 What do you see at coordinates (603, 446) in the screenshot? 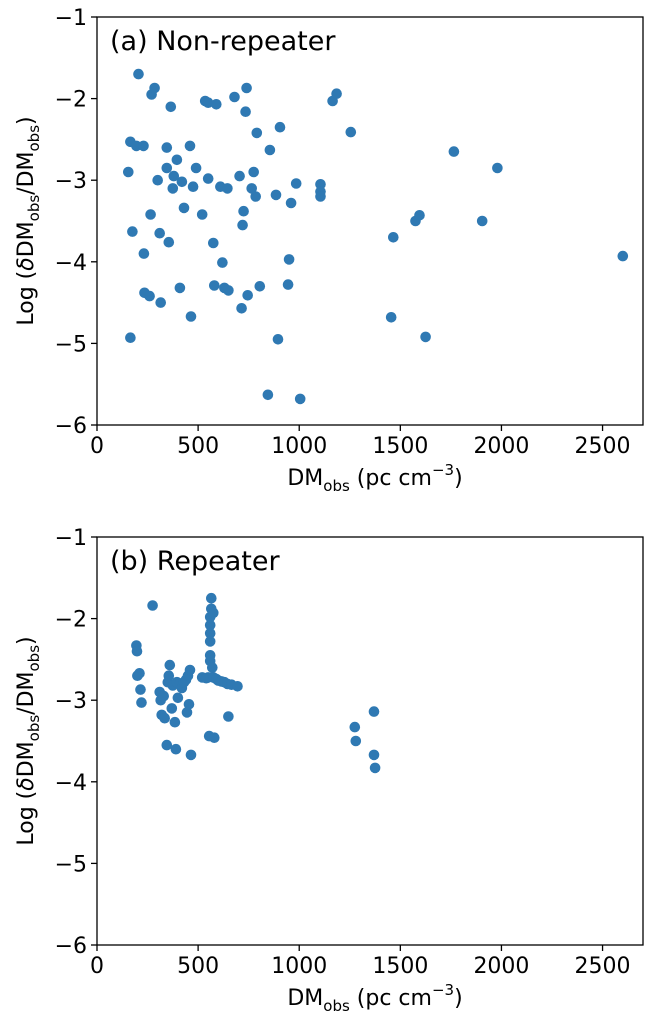
I see `x-tick-label: 2500` at bounding box center [603, 446].